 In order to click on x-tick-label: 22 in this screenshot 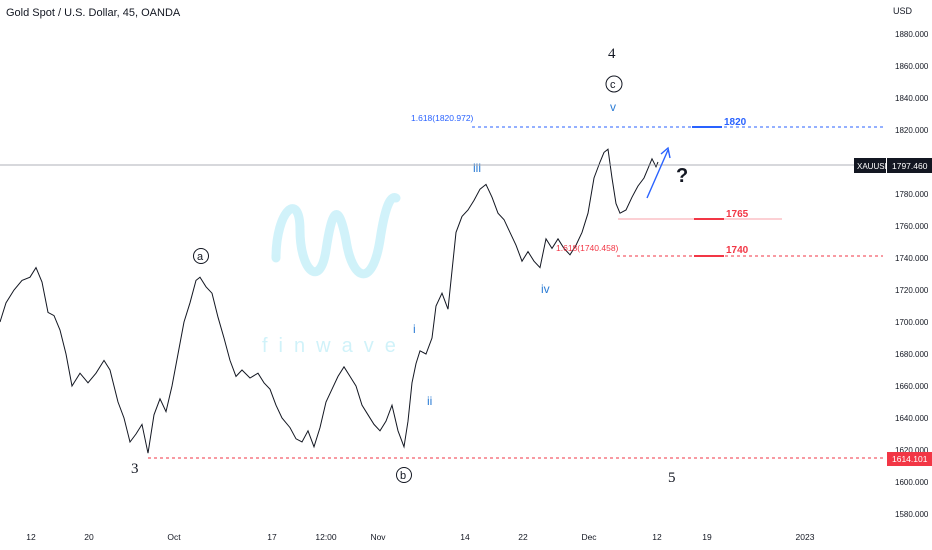, I will do `click(523, 537)`.